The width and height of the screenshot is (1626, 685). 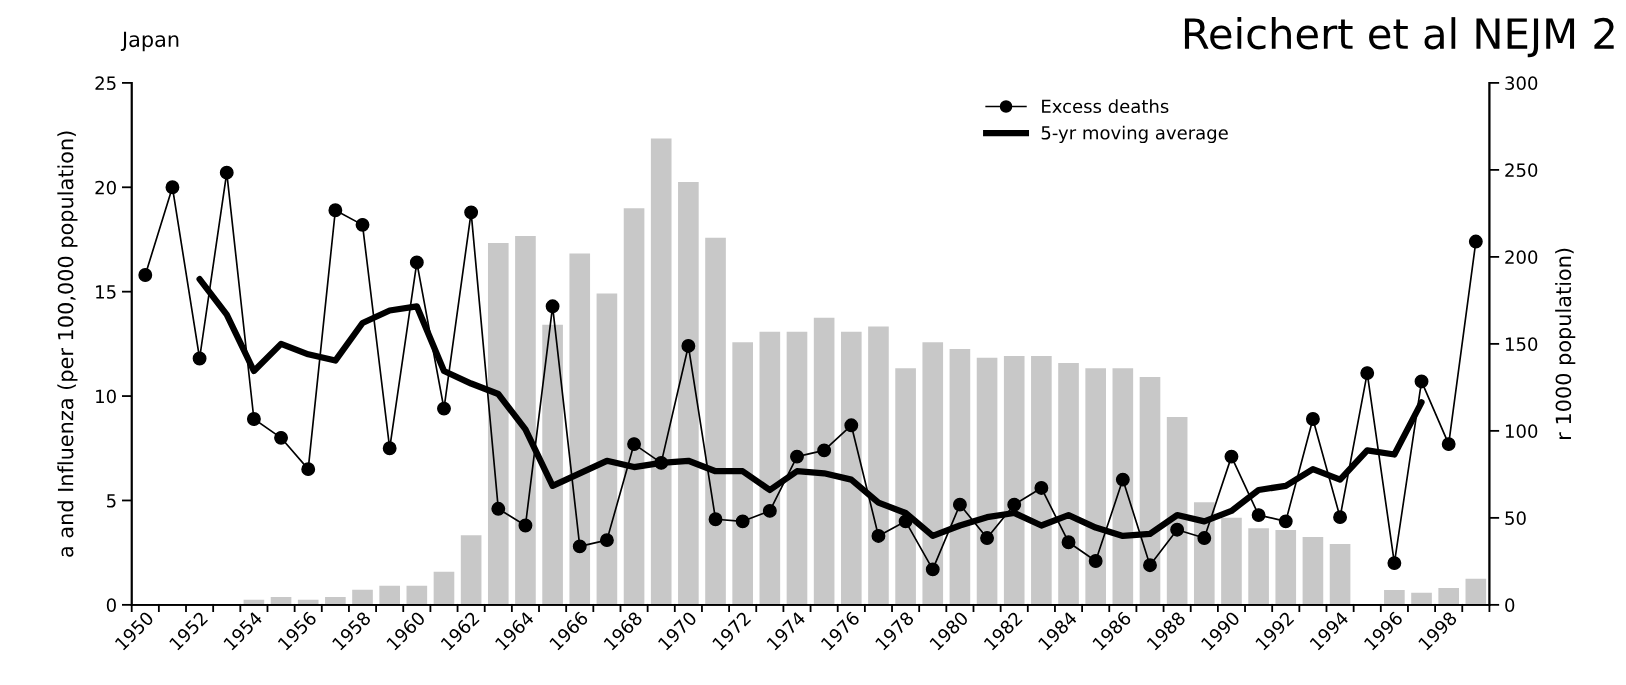 What do you see at coordinates (1515, 518) in the screenshot?
I see `y2-tick-label: 50` at bounding box center [1515, 518].